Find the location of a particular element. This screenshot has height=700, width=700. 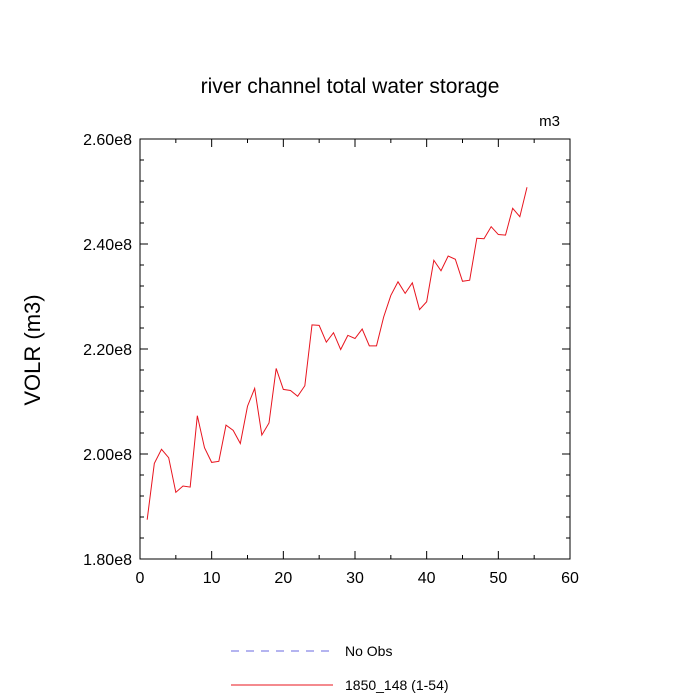

x-tick-label: 20 is located at coordinates (283, 578).